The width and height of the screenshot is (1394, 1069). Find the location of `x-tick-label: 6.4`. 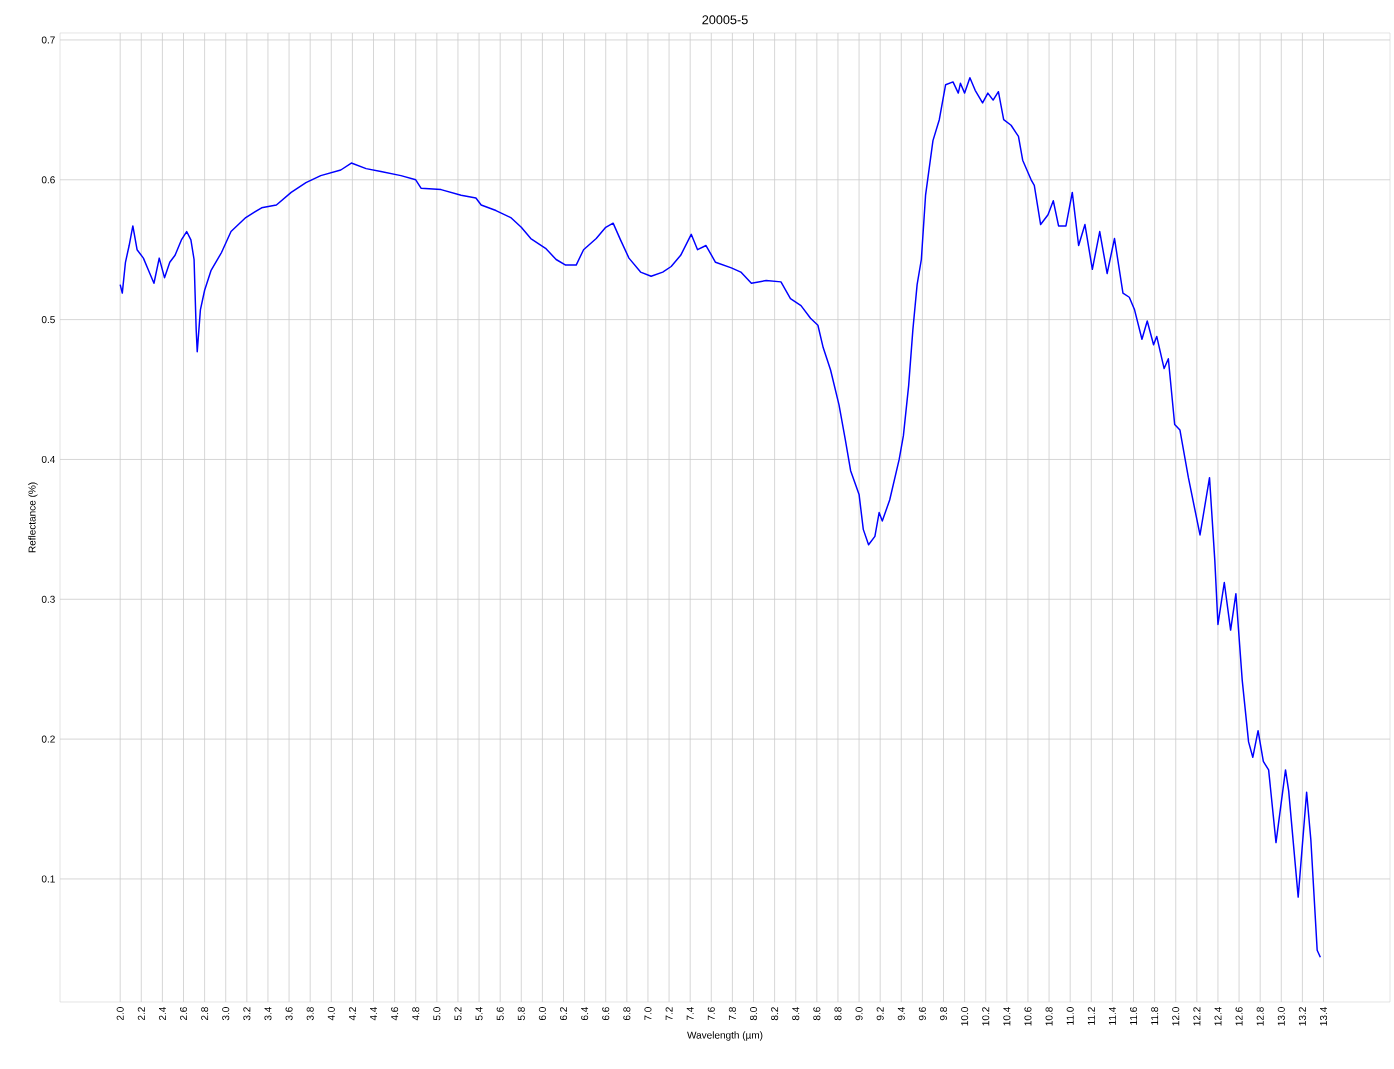

x-tick-label: 6.4 is located at coordinates (585, 1013).